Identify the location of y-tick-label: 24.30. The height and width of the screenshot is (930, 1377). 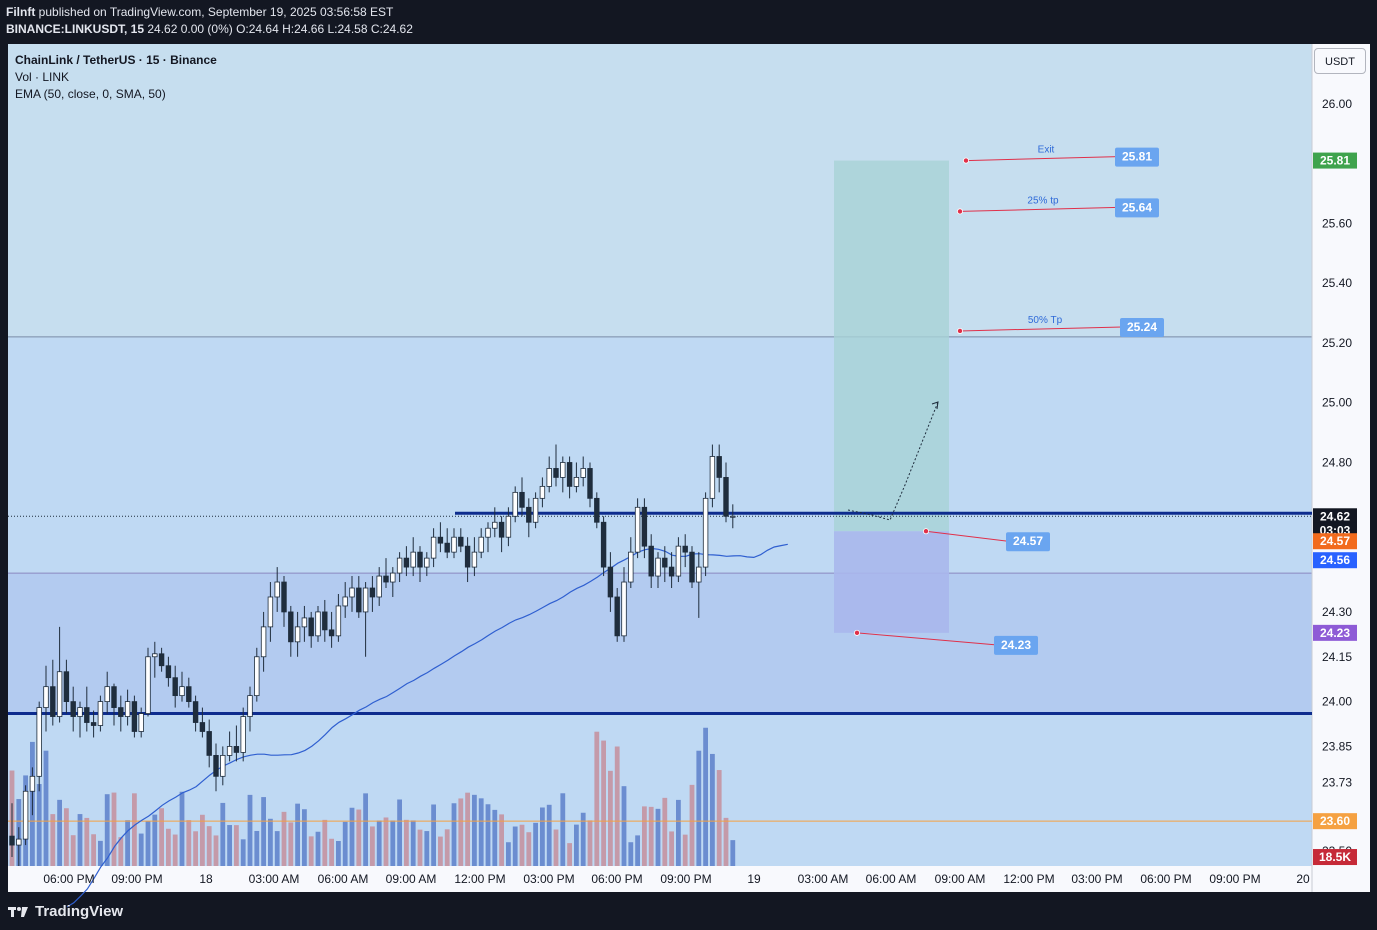
(1337, 612).